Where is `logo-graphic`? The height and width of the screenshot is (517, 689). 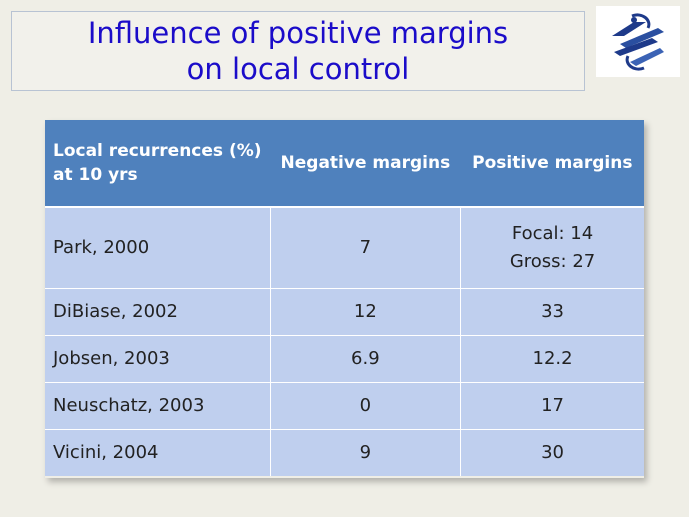 logo-graphic is located at coordinates (638, 42).